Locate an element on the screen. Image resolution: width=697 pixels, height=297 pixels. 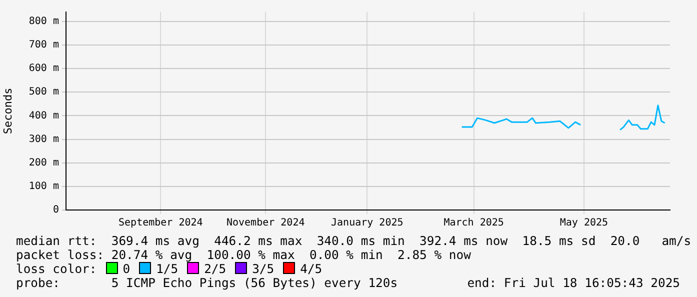
text: 1/5 is located at coordinates (167, 269).